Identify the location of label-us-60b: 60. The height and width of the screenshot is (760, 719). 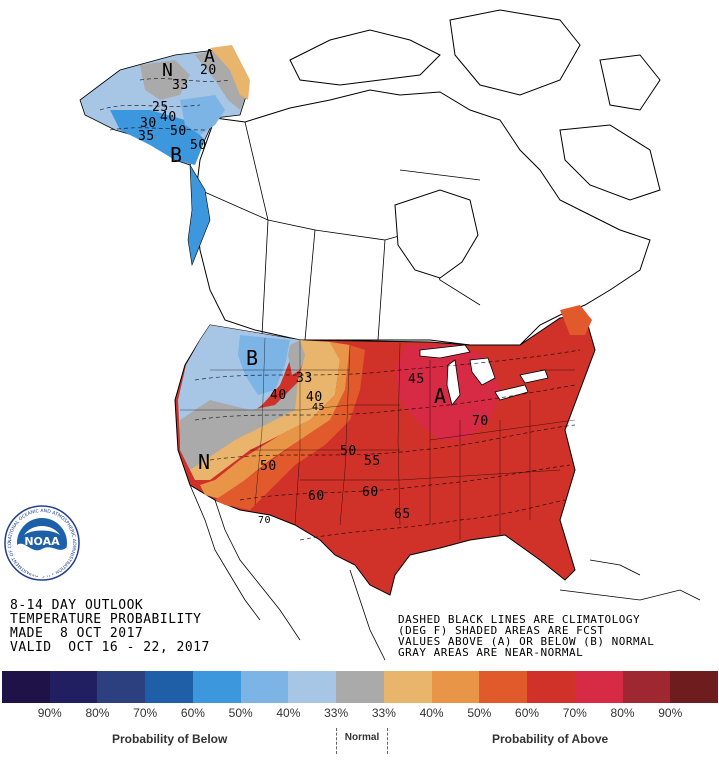
(370, 492).